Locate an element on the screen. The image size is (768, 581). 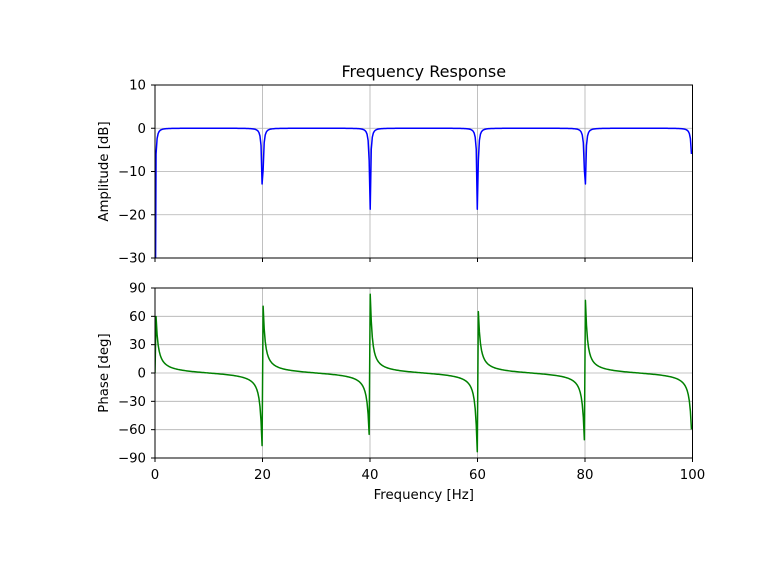
y-tick-label: −10 is located at coordinates (132, 172).